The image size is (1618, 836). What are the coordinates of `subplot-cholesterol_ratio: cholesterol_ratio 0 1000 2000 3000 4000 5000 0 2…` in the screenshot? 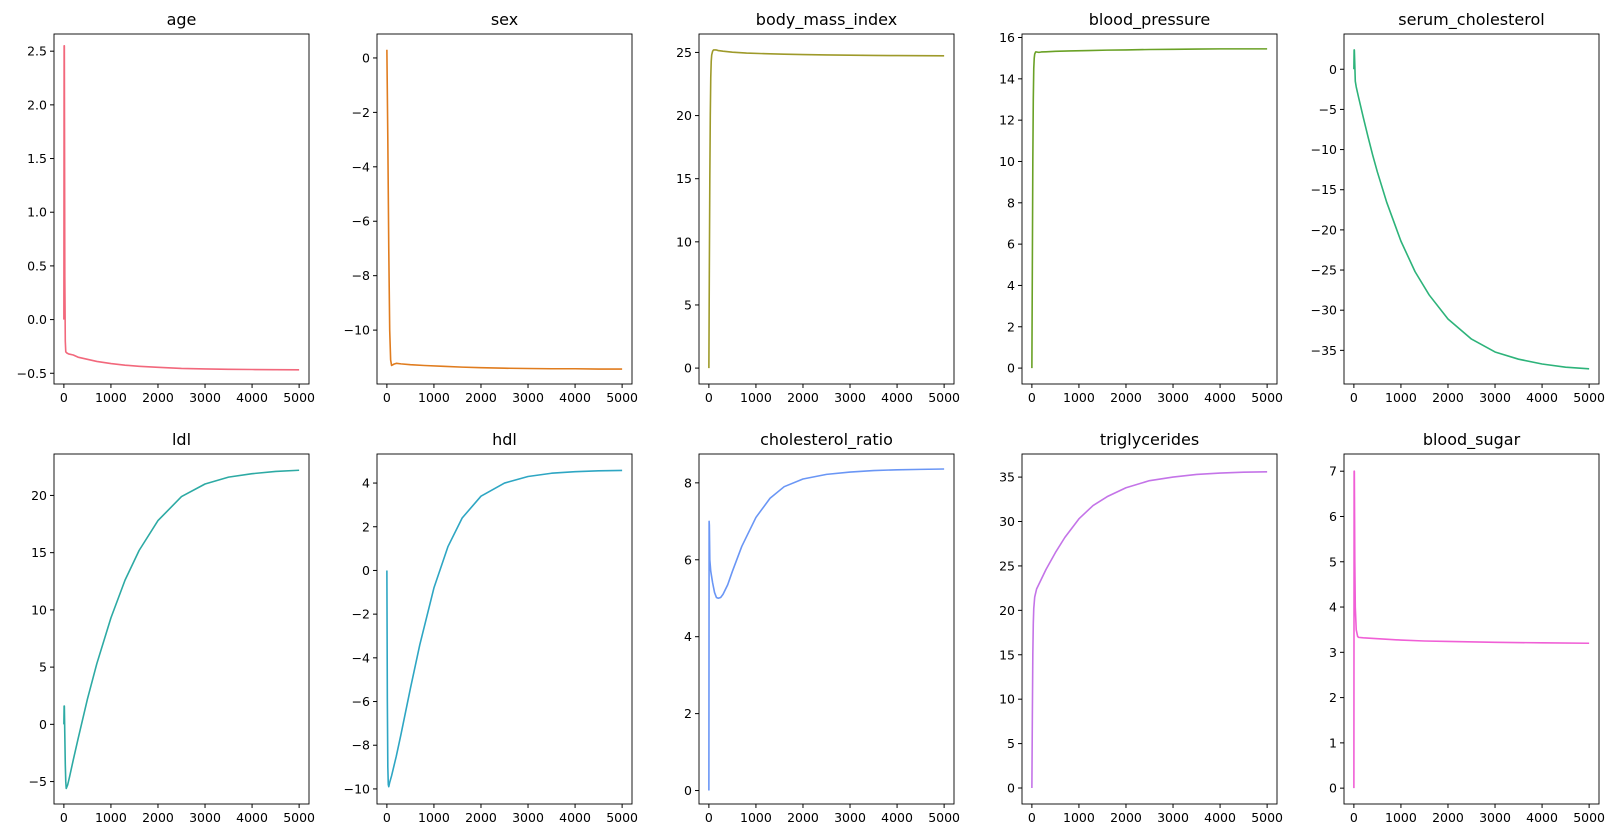 It's located at (822, 627).